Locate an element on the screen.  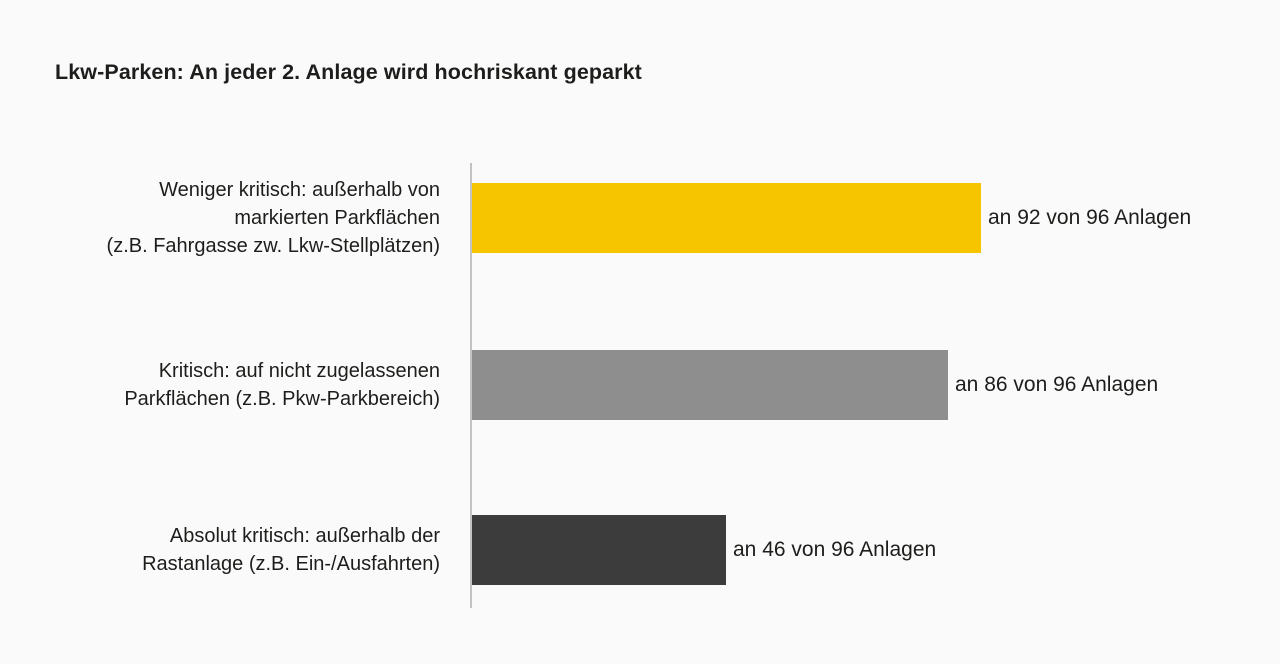
bar-kritisch is located at coordinates (710, 385).